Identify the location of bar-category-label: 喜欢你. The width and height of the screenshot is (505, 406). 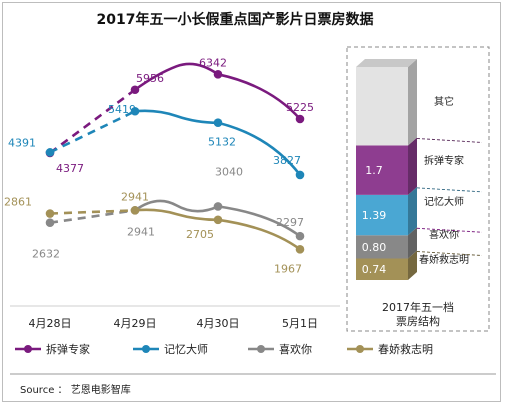
(444, 234).